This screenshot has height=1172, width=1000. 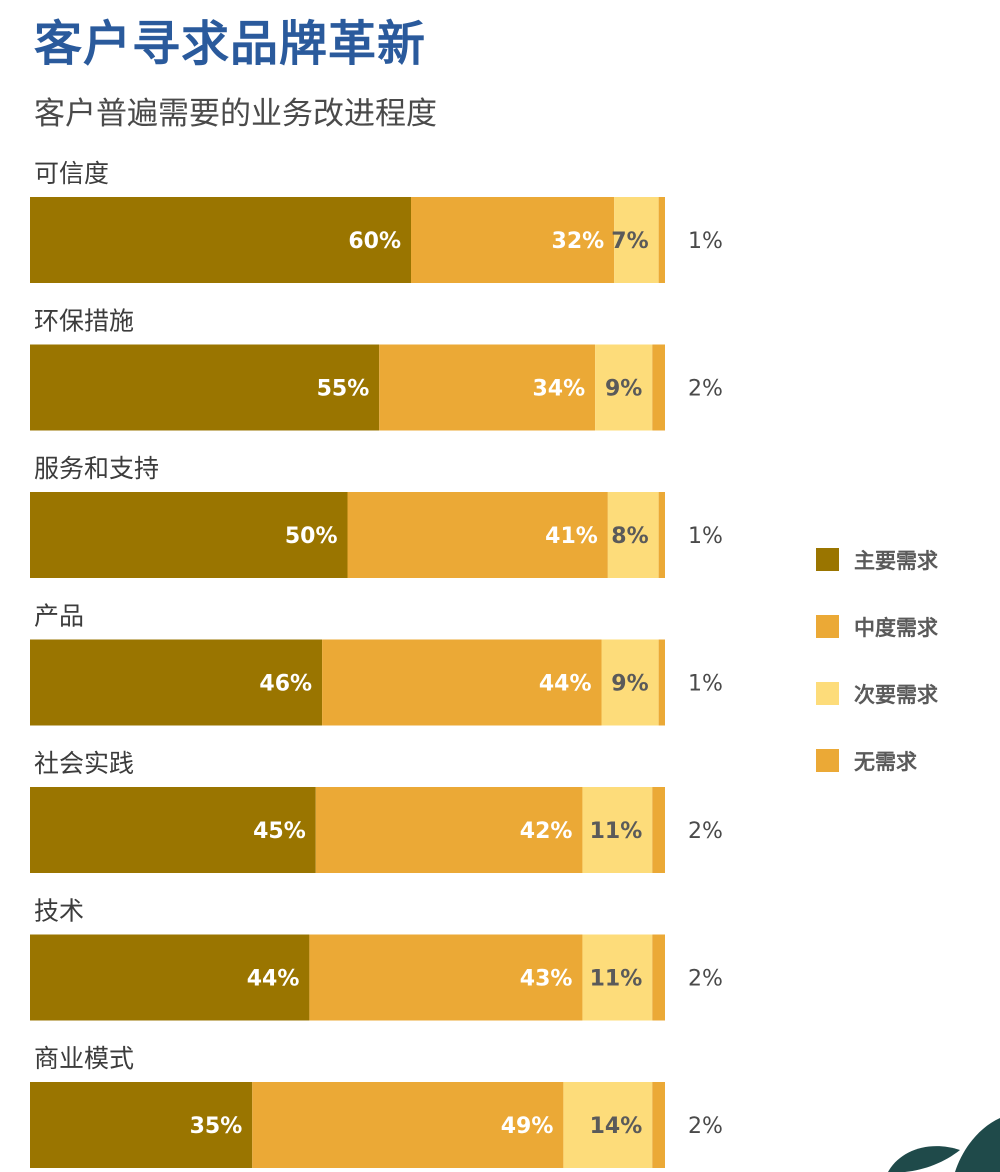 I want to click on bar-row: 技术 44% 43% 11% 2%, so click(x=376, y=959).